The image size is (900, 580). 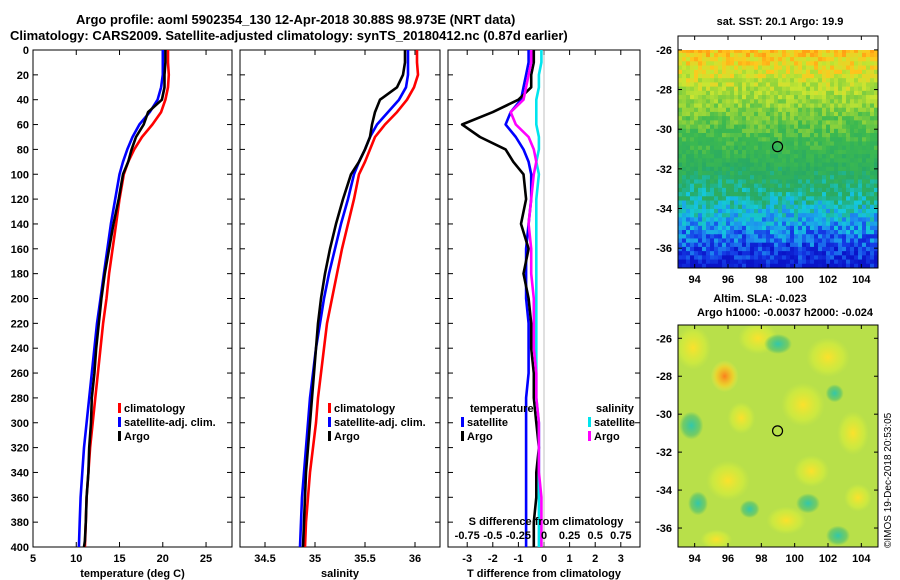 I want to click on y-tick-label: 300, so click(x=20, y=424).